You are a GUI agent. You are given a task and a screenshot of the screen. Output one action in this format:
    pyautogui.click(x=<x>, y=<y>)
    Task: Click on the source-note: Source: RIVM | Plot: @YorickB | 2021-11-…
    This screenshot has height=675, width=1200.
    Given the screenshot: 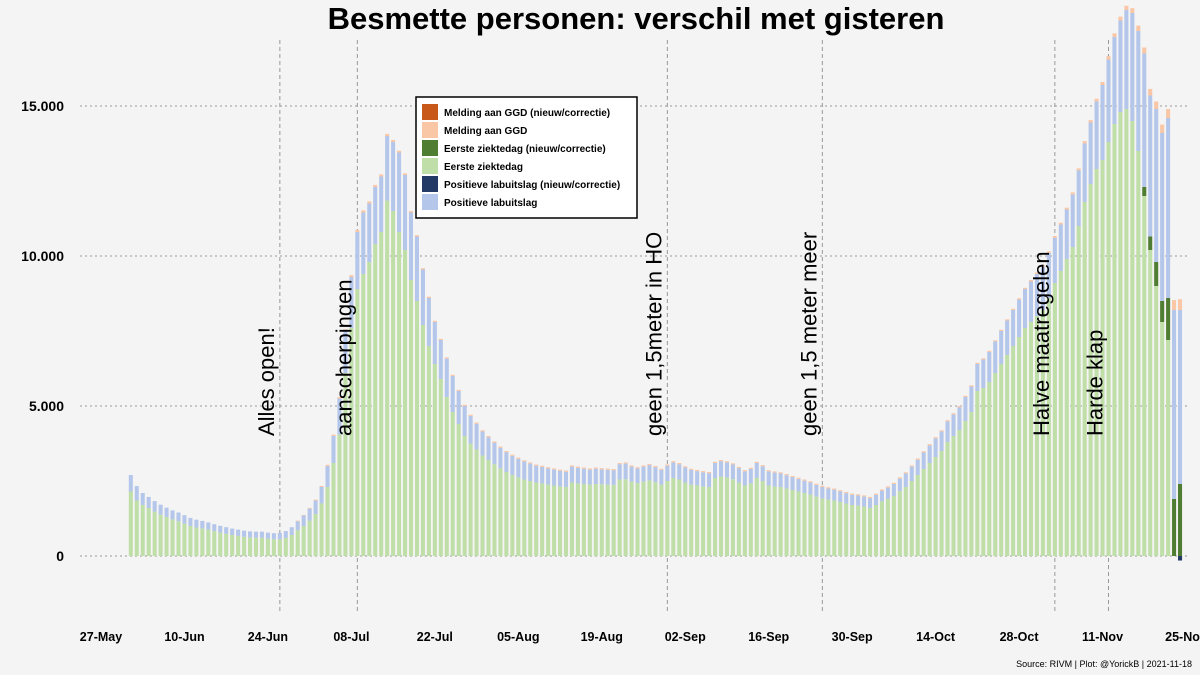 What is the action you would take?
    pyautogui.click(x=1104, y=664)
    